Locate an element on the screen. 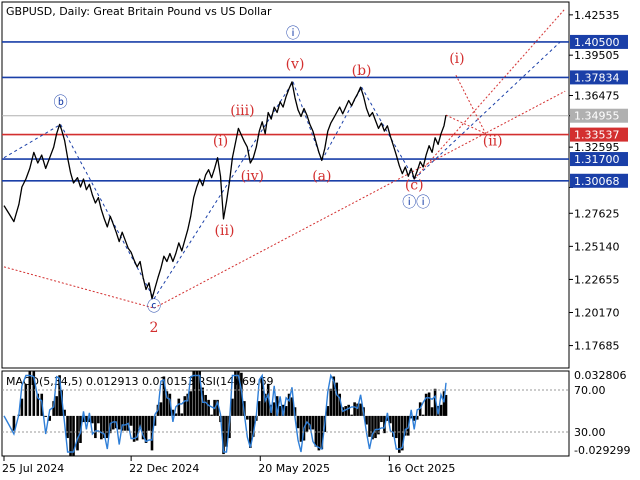 The image size is (640, 480). guide-a-b is located at coordinates (342, 123).